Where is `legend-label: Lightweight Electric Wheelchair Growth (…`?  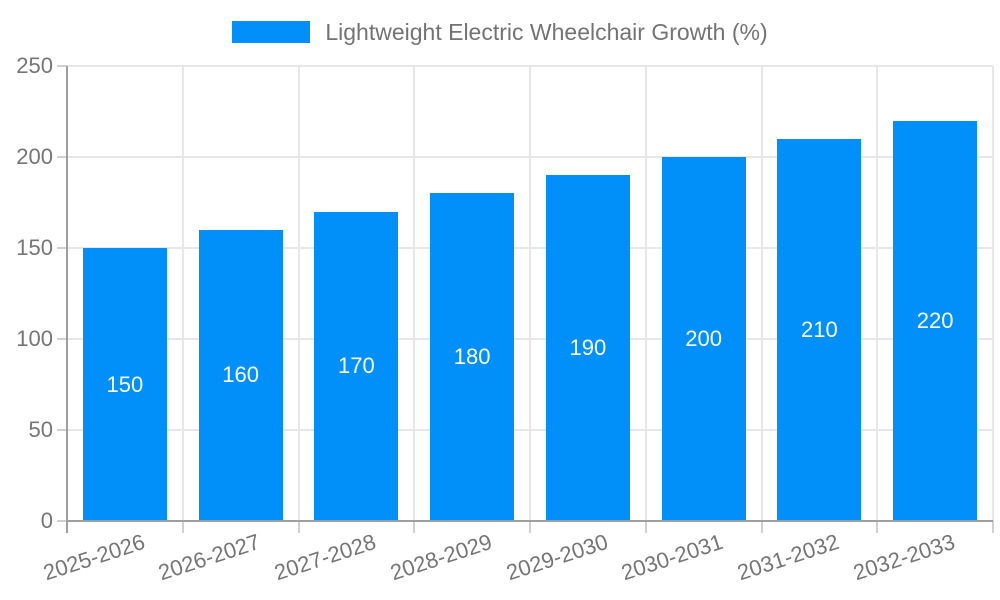
legend-label: Lightweight Electric Wheelchair Growth (… is located at coordinates (546, 31).